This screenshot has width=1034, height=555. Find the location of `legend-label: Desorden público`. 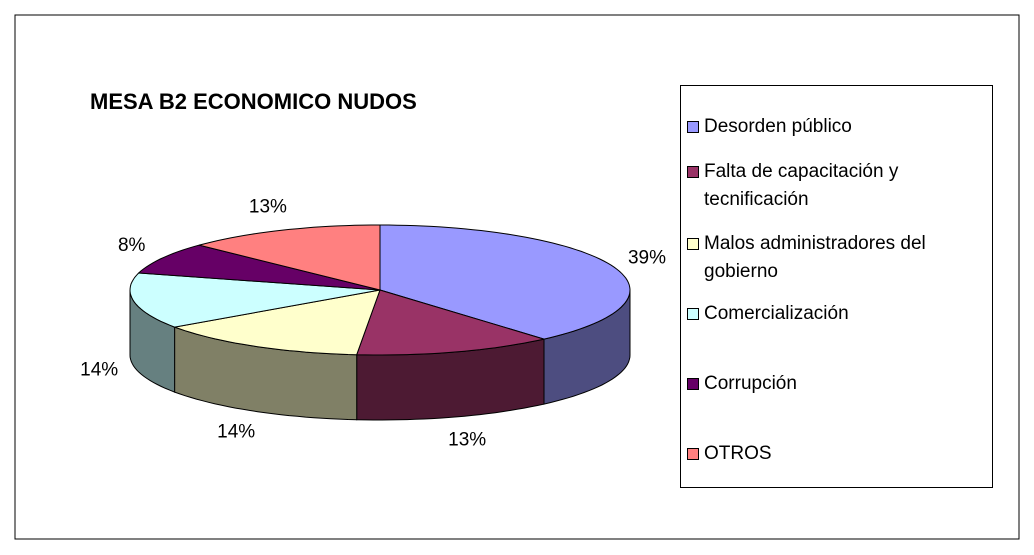

legend-label: Desorden público is located at coordinates (778, 126).